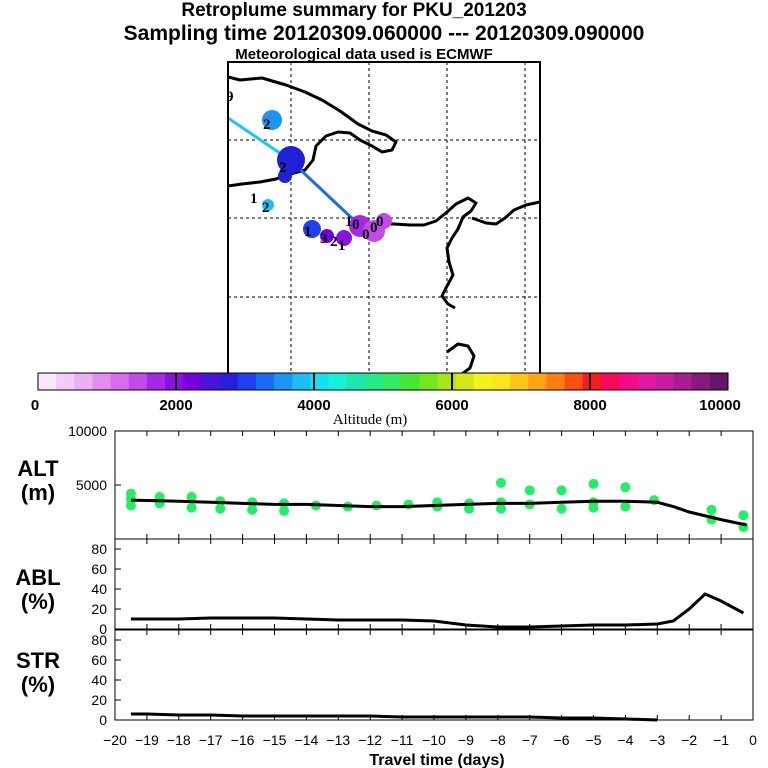 The width and height of the screenshot is (768, 768). Describe the element at coordinates (721, 740) in the screenshot. I see `x-tick-label: −1` at that location.